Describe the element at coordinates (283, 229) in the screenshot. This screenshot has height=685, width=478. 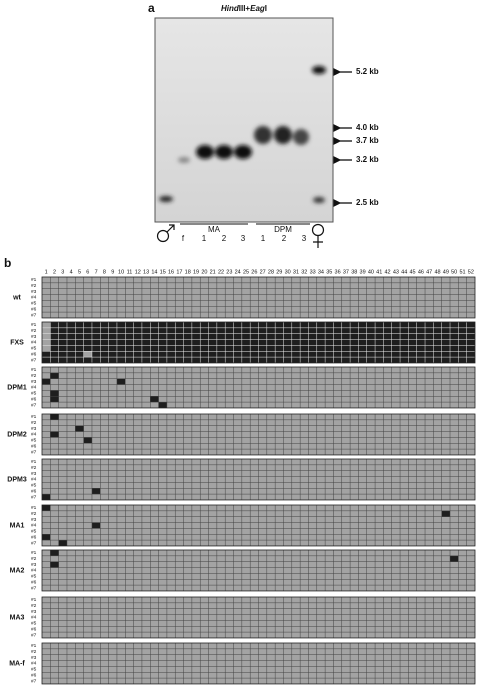
I see `group-label: DPM` at that location.